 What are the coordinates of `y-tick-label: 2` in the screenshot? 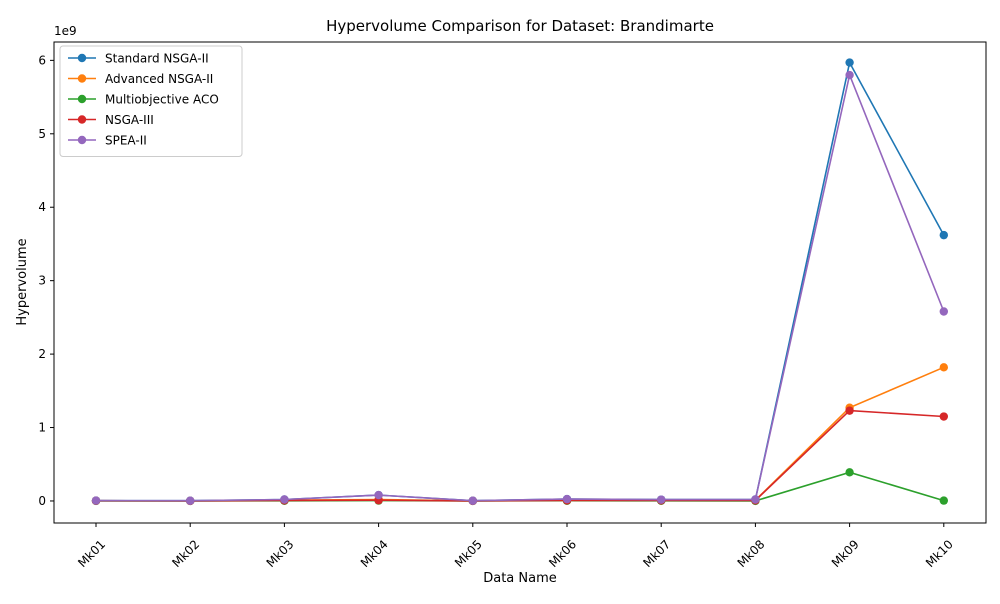 It's located at (42, 354).